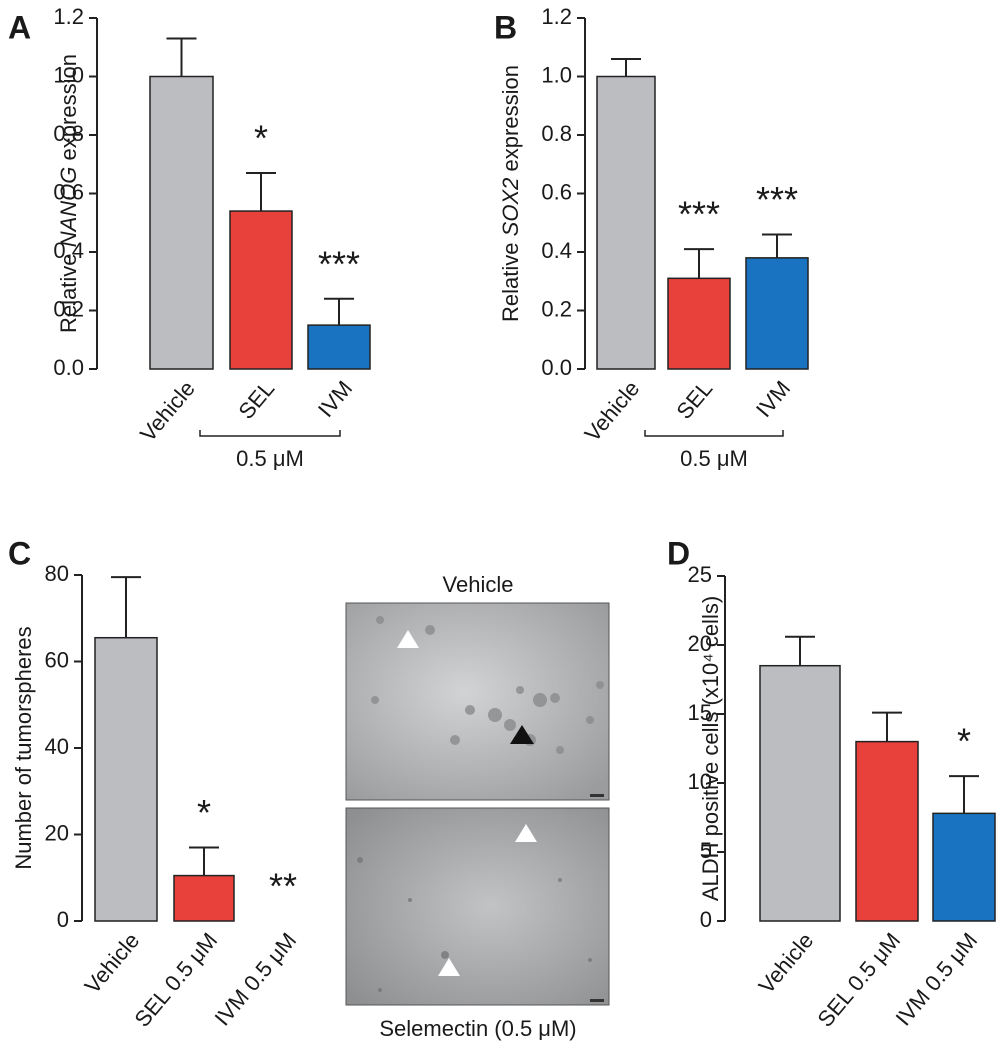  I want to click on panel-letter: D, so click(678, 553).